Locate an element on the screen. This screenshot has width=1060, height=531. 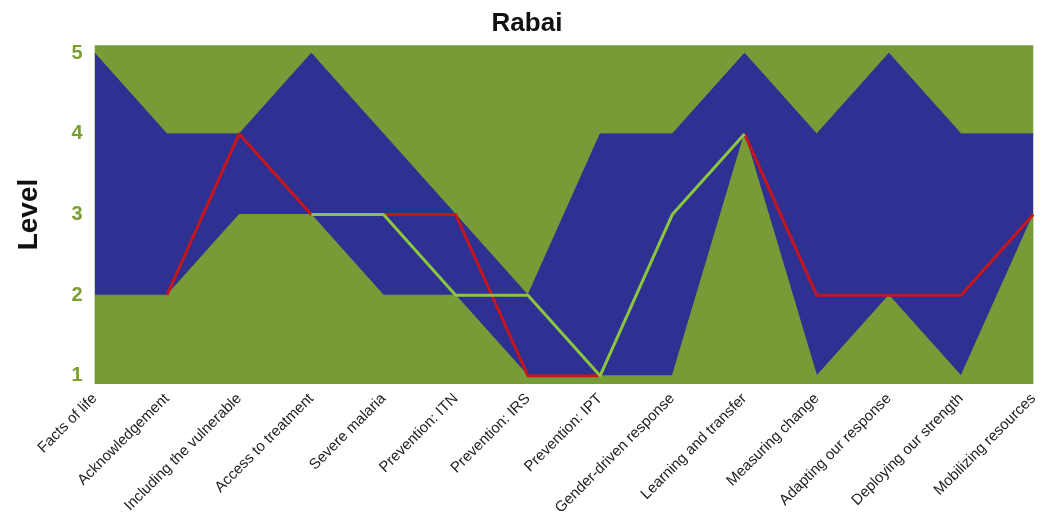
y-axis-title: Level is located at coordinates (27, 214).